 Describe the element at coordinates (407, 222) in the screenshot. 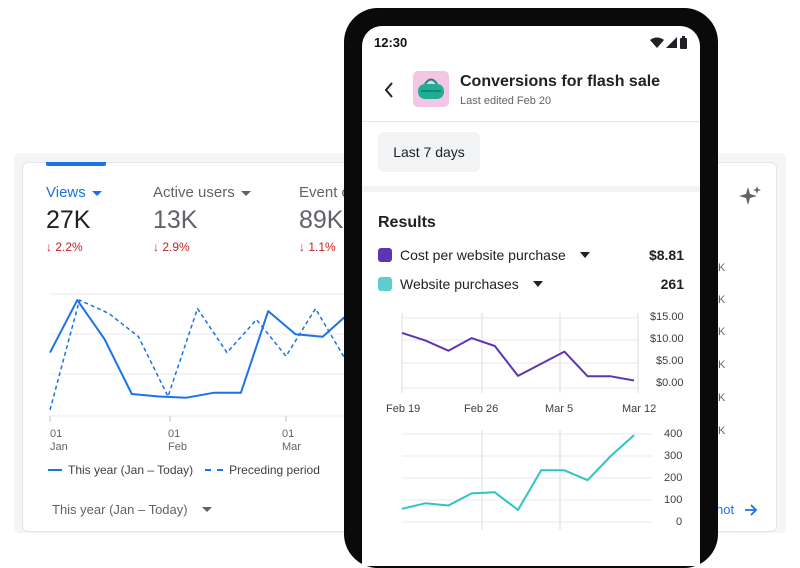

I see `results-title: Results` at that location.